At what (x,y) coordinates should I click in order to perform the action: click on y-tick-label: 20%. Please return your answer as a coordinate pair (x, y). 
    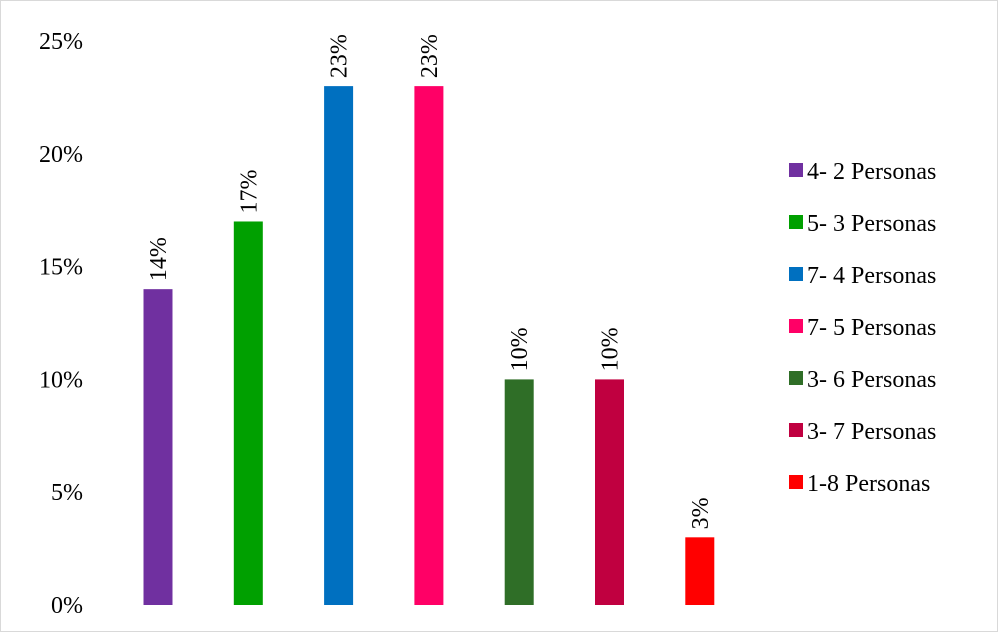
    Looking at the image, I should click on (61, 155).